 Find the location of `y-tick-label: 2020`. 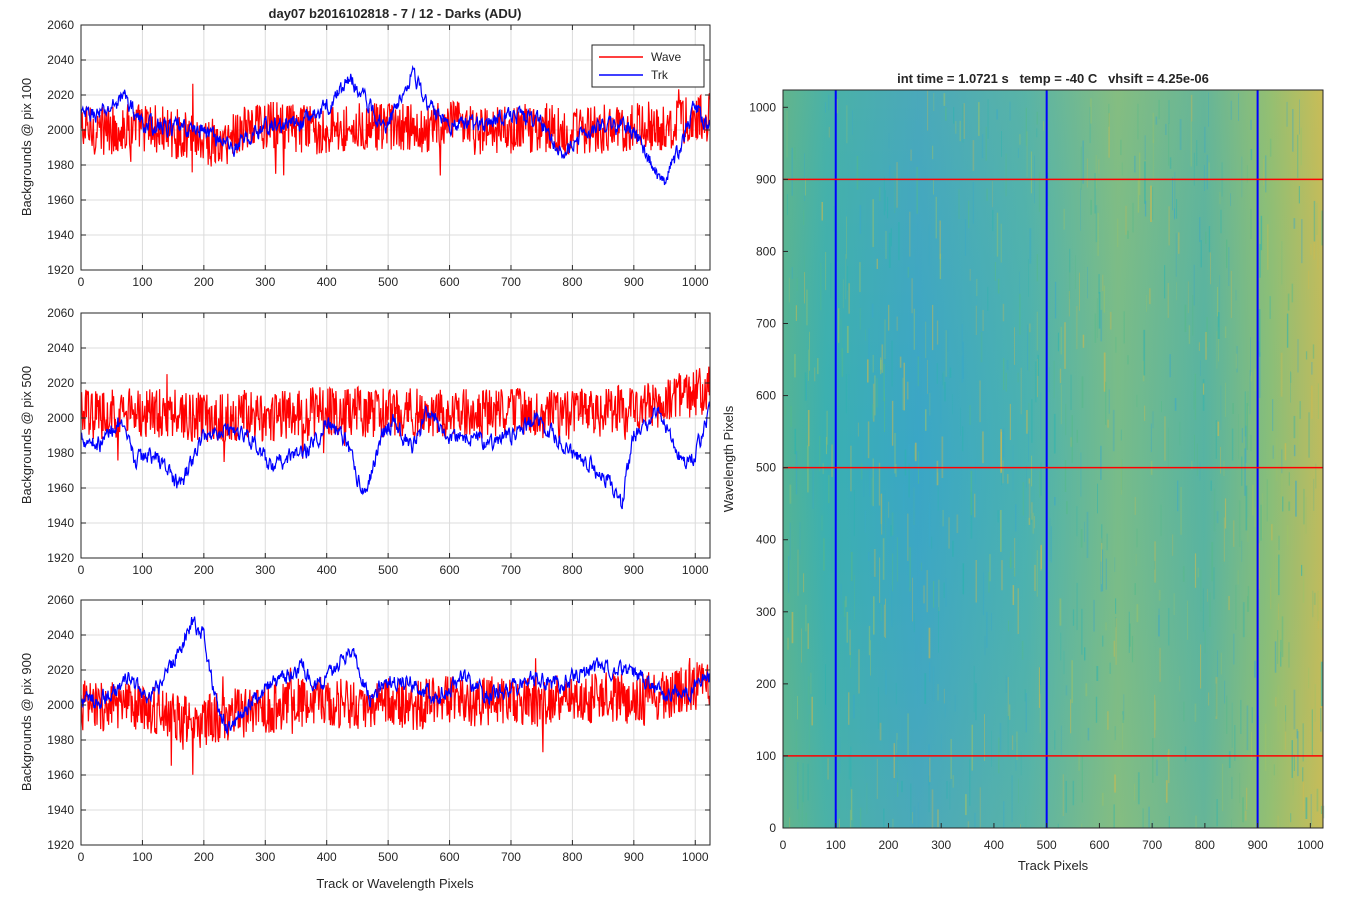

y-tick-label: 2020 is located at coordinates (60, 670).